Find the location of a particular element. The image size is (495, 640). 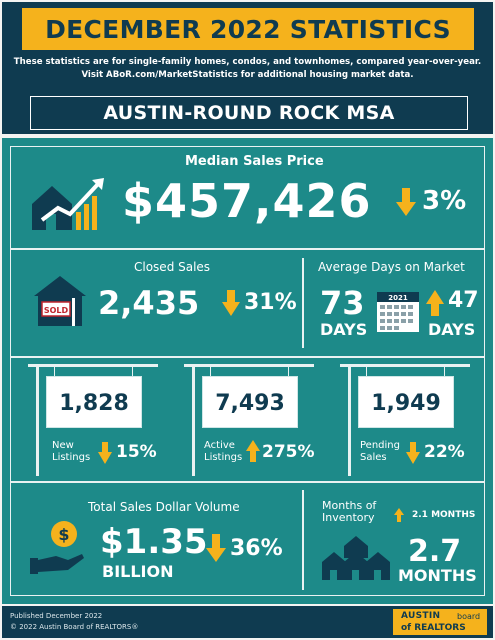

days-change: 47 is located at coordinates (463, 300).